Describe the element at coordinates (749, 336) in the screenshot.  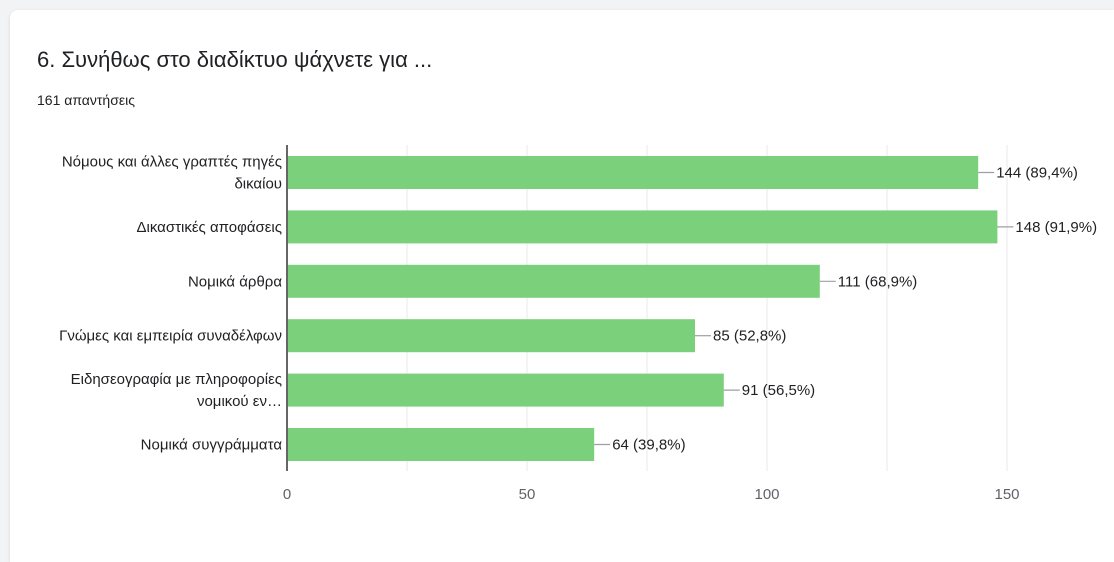
I see `value-label: 85 (52,8%)` at that location.